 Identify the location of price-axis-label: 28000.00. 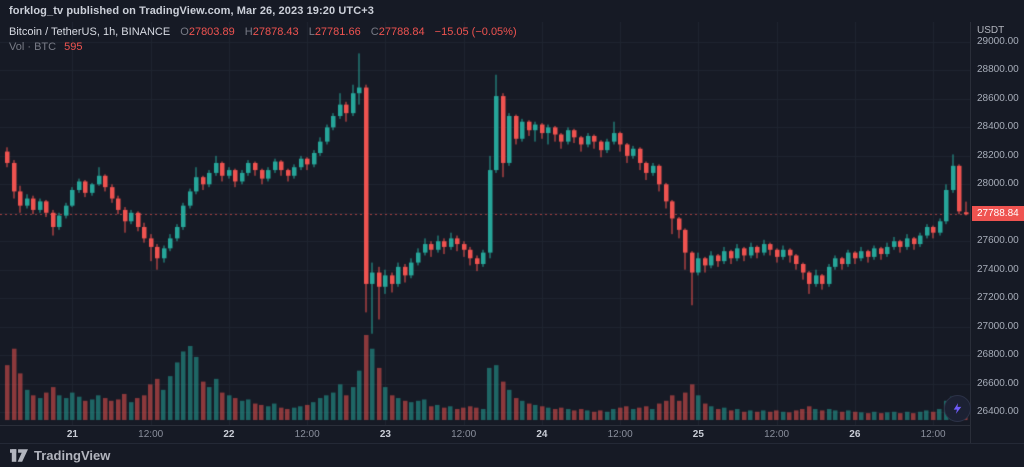
(998, 184).